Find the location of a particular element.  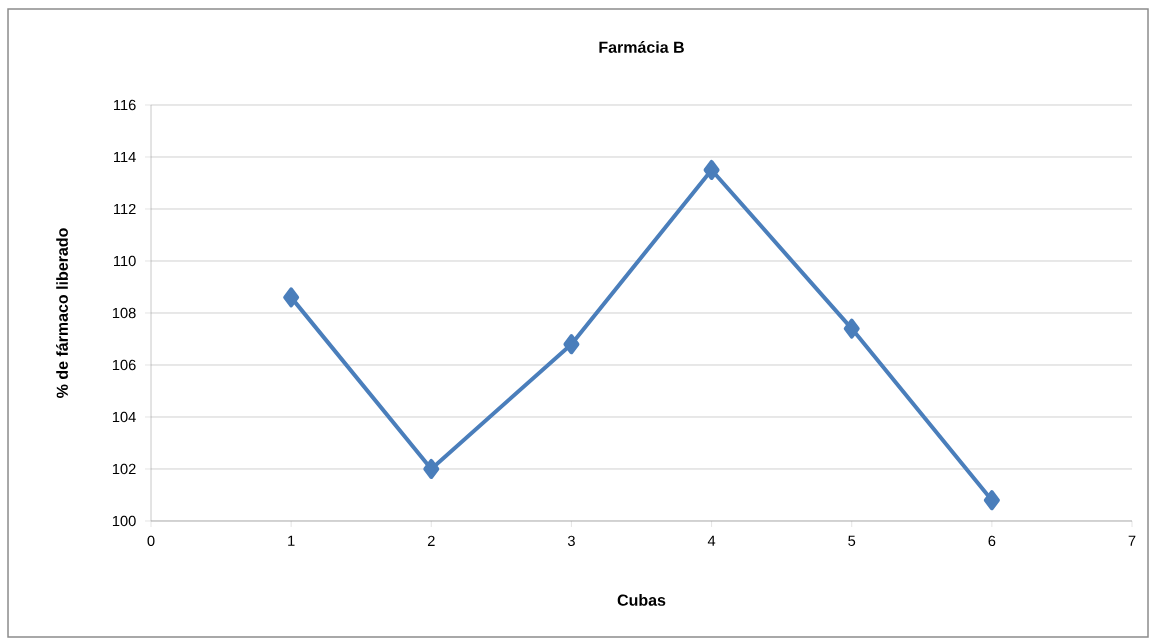

x-tick-label: 1 is located at coordinates (291, 540).